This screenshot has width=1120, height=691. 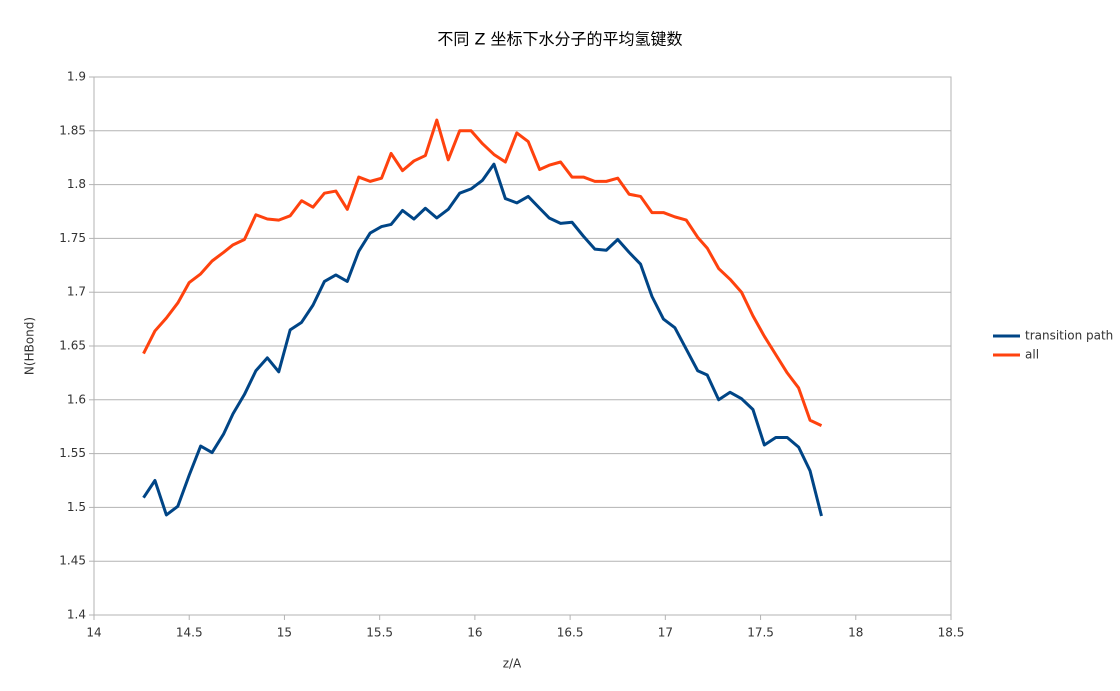 I want to click on y-axis-label: N(HBond), so click(x=30, y=346).